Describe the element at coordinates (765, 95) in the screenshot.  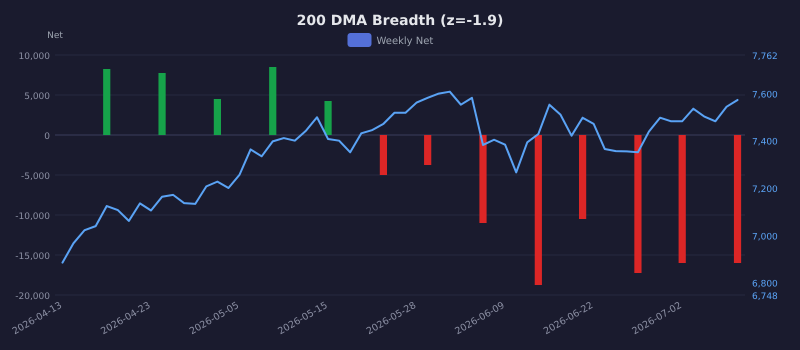
I see `y2-tick-label: 7,600` at that location.